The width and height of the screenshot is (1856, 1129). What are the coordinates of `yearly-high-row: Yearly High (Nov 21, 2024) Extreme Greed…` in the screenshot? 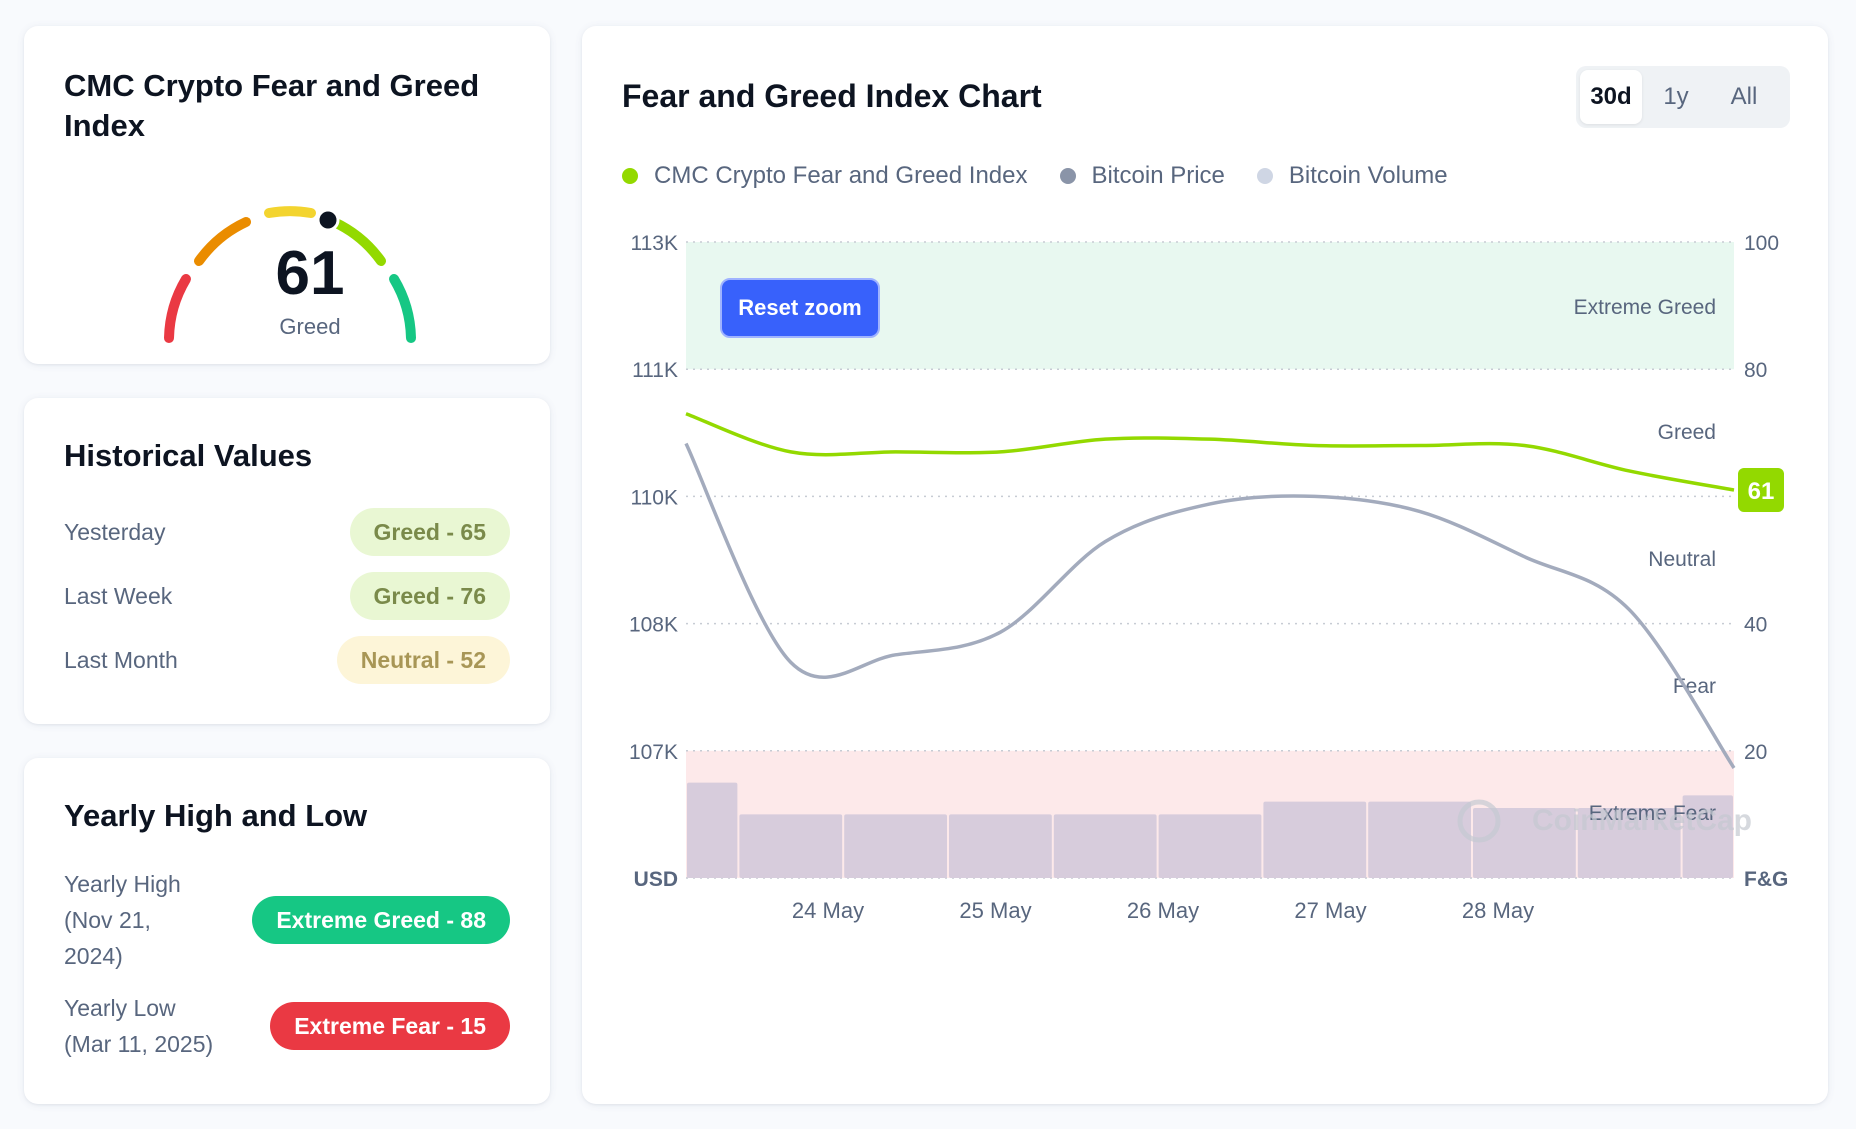 It's located at (287, 920).